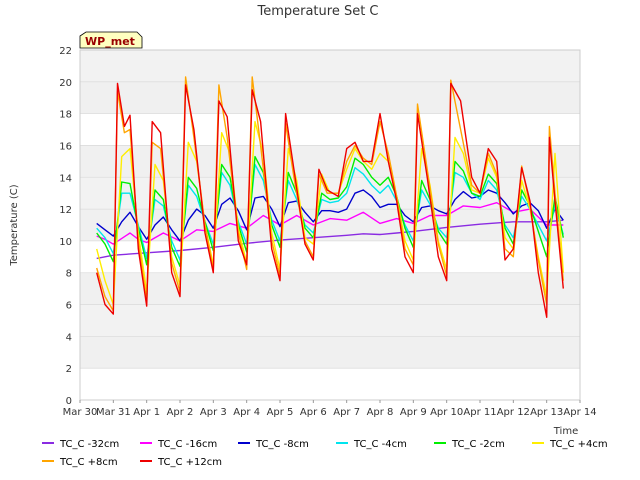 The width and height of the screenshot is (640, 480). I want to click on x-tick-label: Mar 31, so click(113, 412).